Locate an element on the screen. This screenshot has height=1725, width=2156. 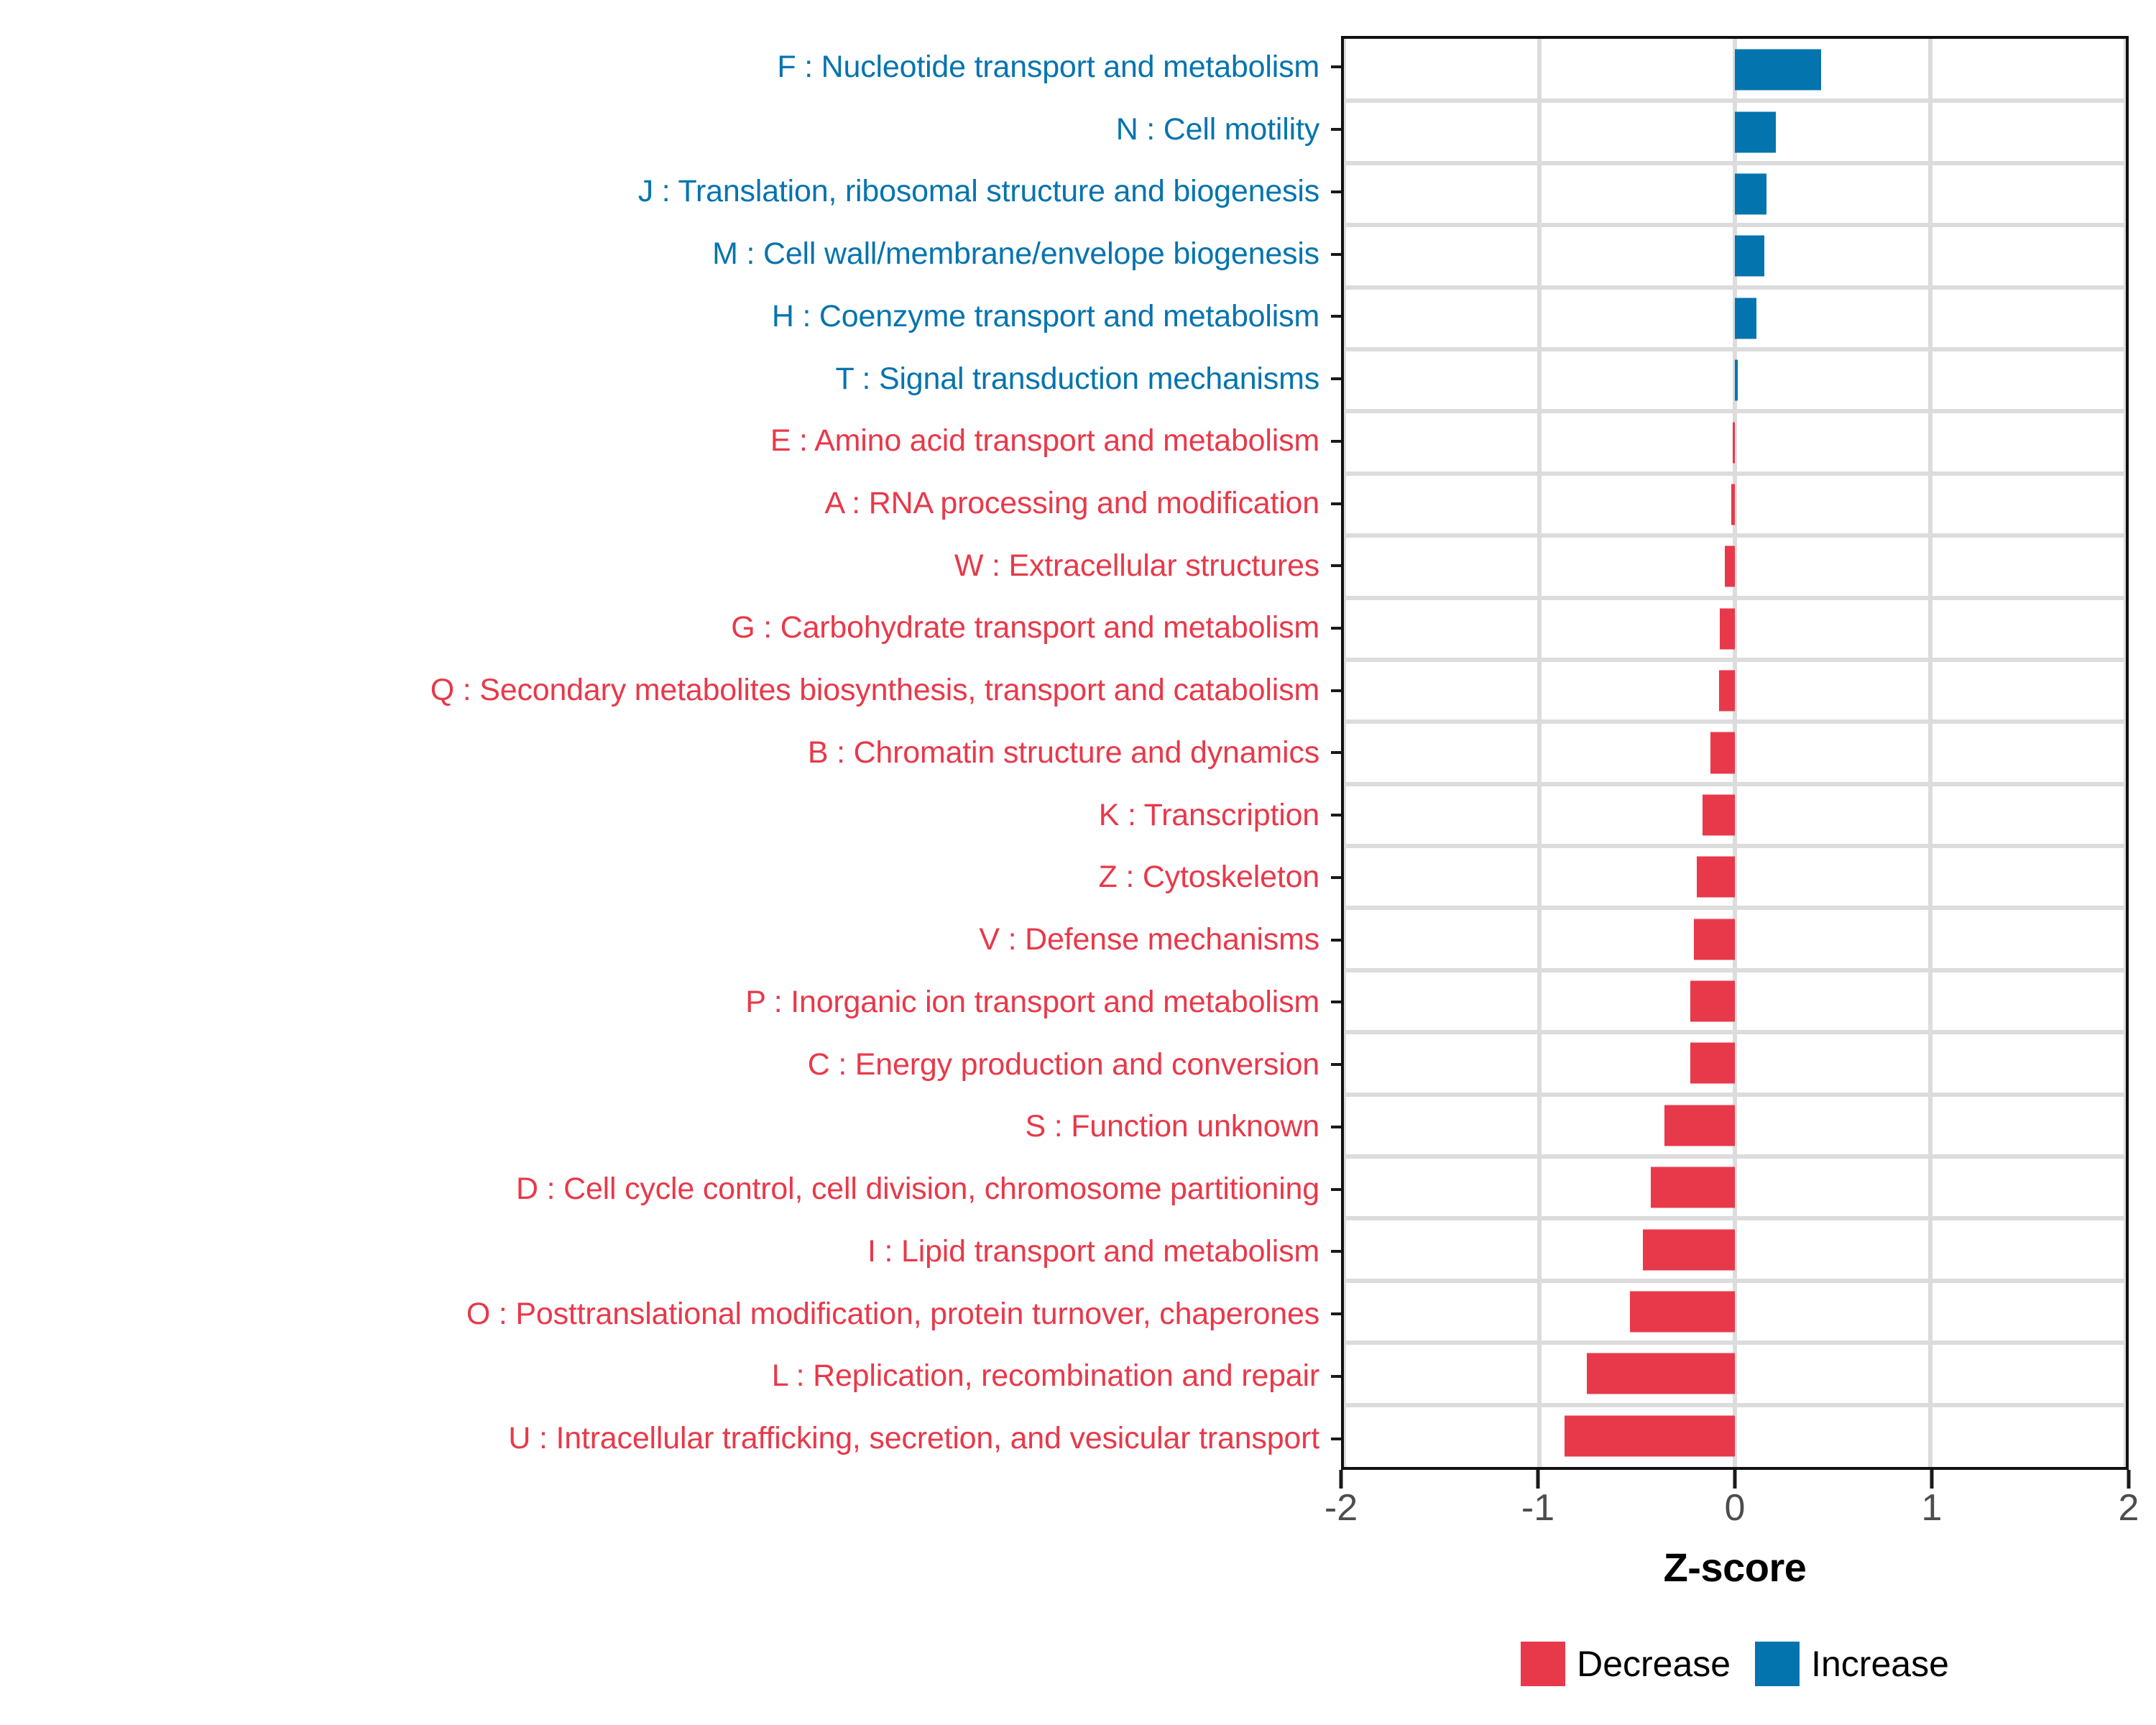
legend-item: Increase is located at coordinates (1852, 1664).